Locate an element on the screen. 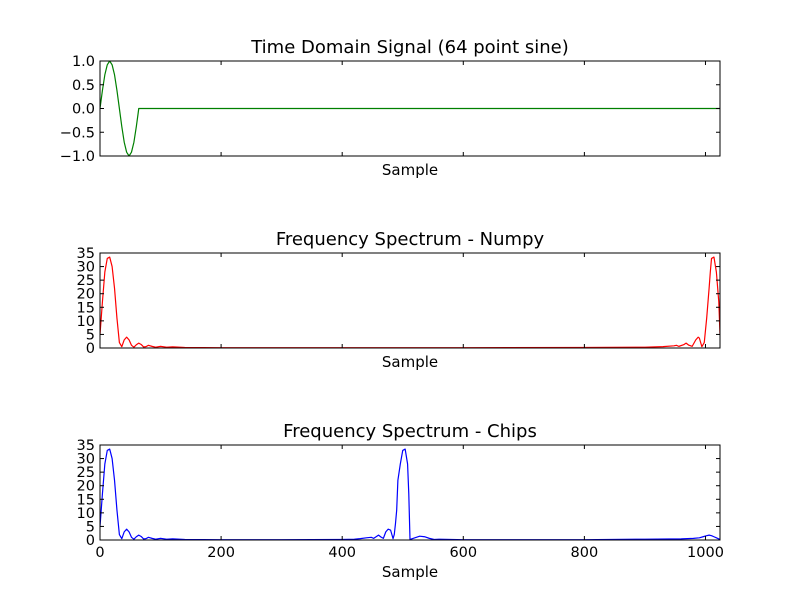 The height and width of the screenshot is (600, 800). x-tick-label: 200 is located at coordinates (221, 553).